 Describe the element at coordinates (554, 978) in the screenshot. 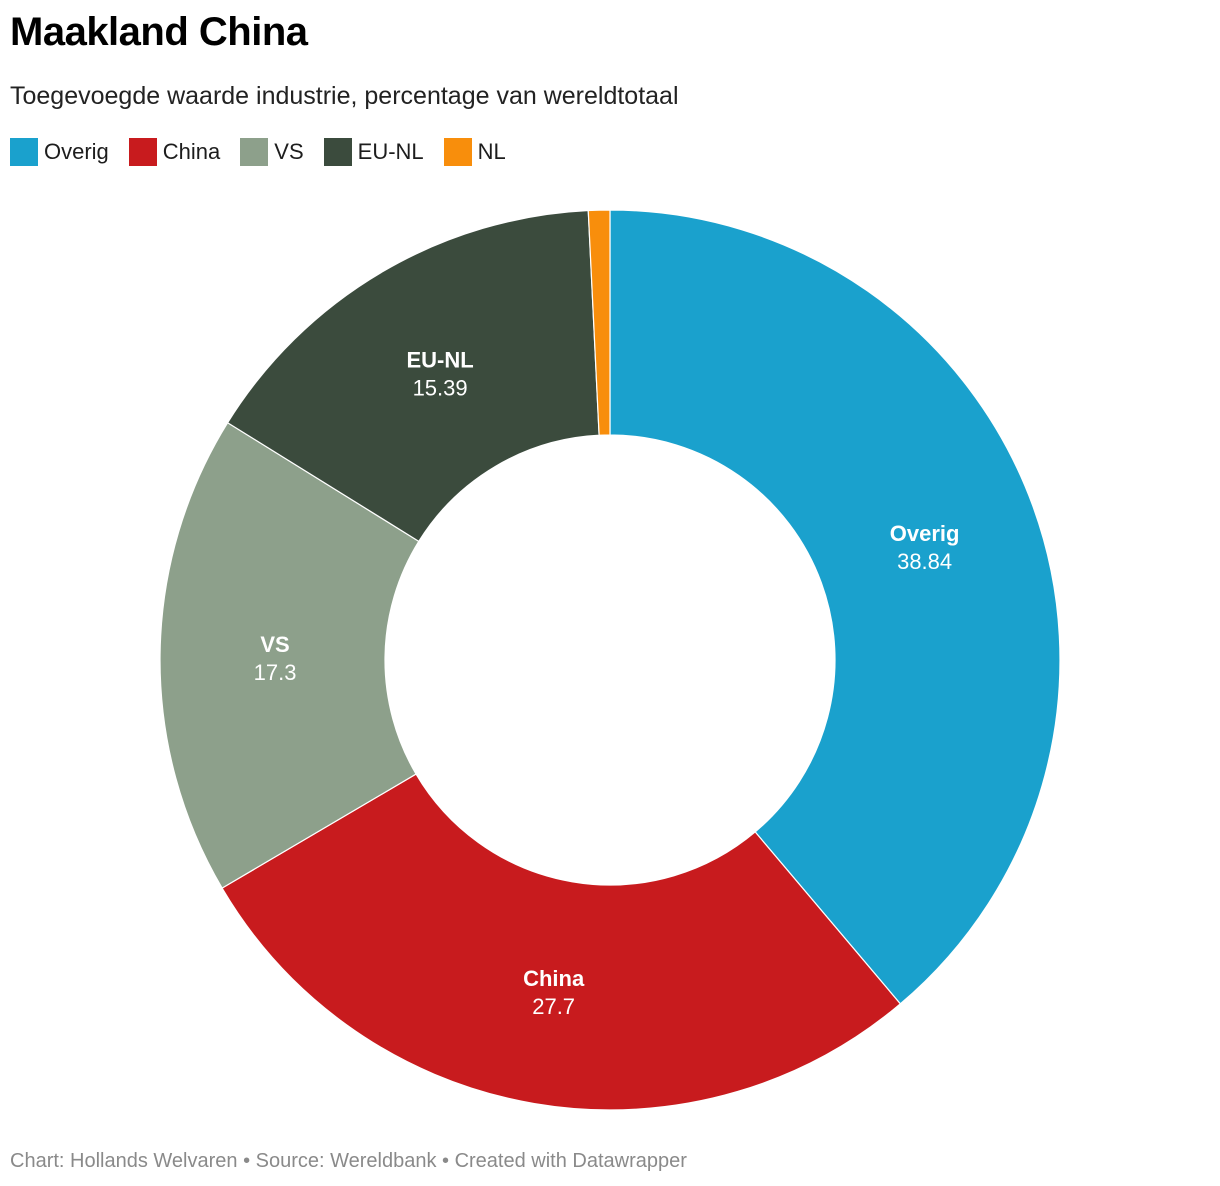

I see `slice-label-china: China` at that location.